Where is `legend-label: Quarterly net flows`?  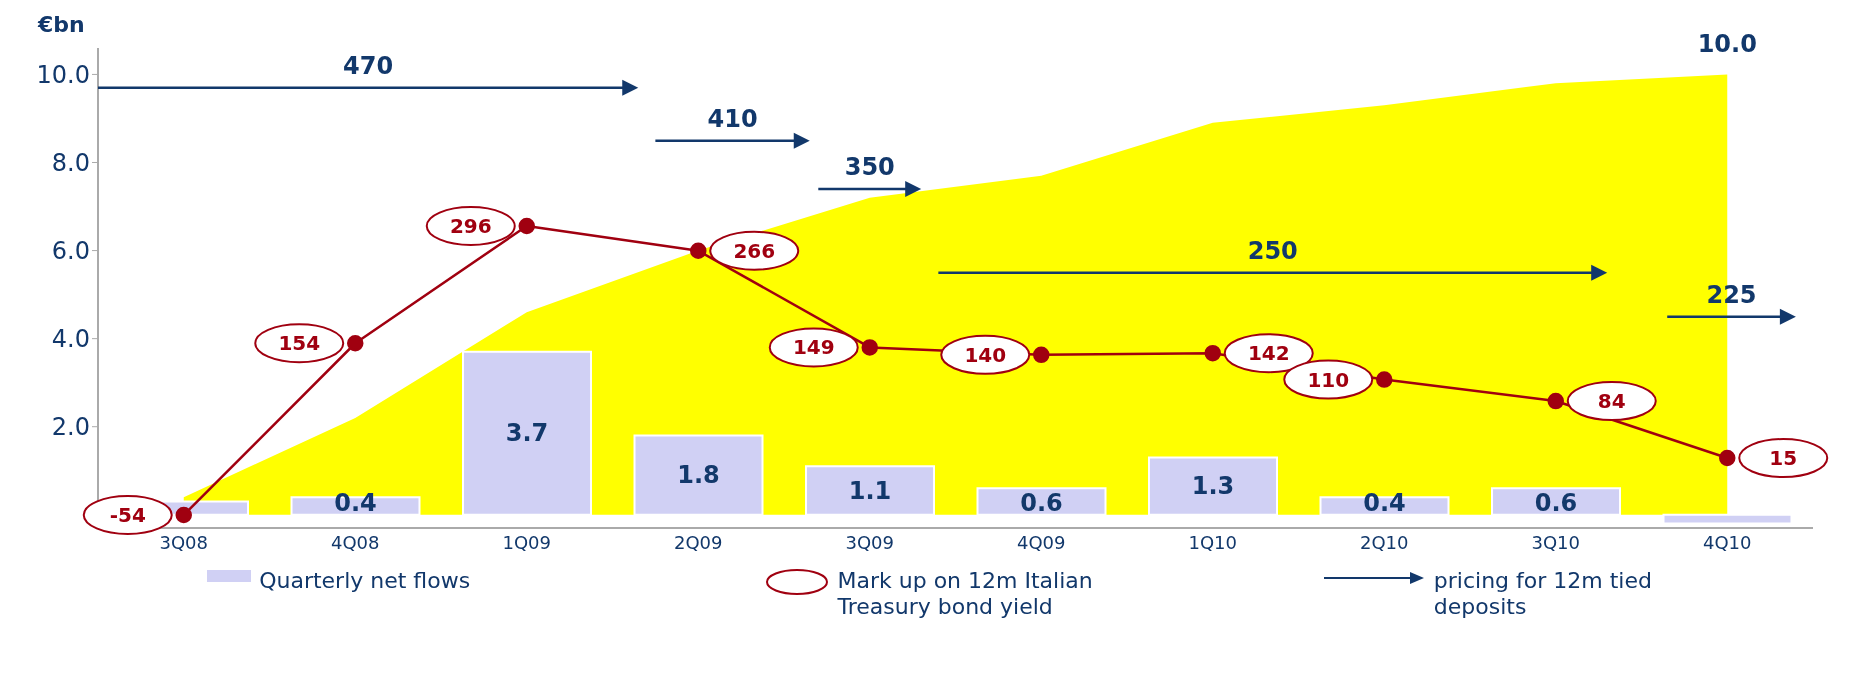
legend-label: Quarterly net flows is located at coordinates (365, 581).